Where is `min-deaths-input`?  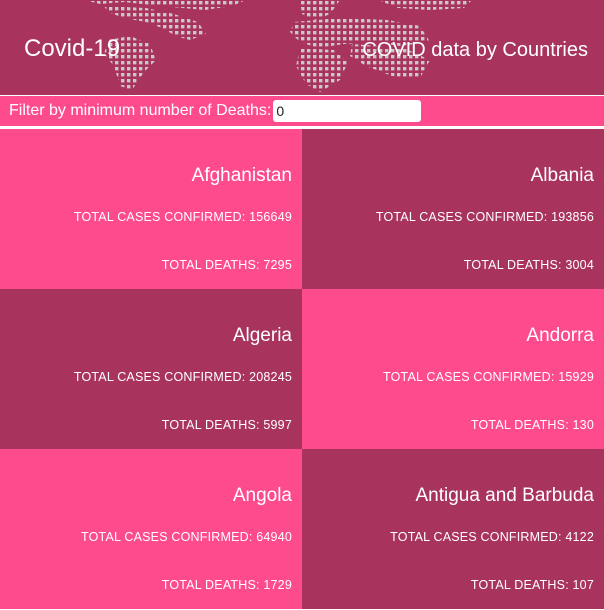 min-deaths-input is located at coordinates (347, 111).